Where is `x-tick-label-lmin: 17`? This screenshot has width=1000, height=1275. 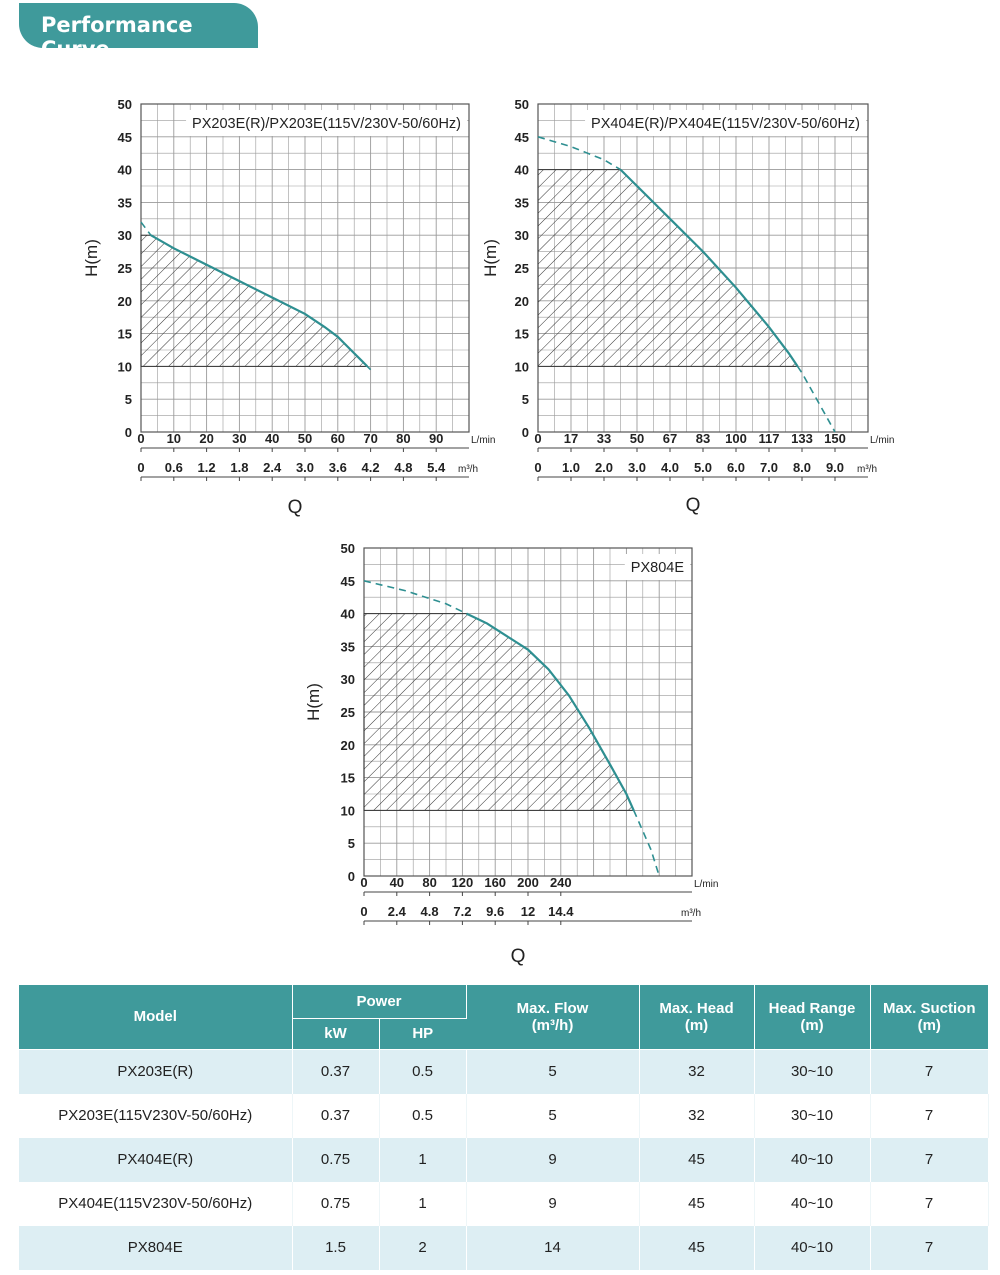 x-tick-label-lmin: 17 is located at coordinates (571, 438).